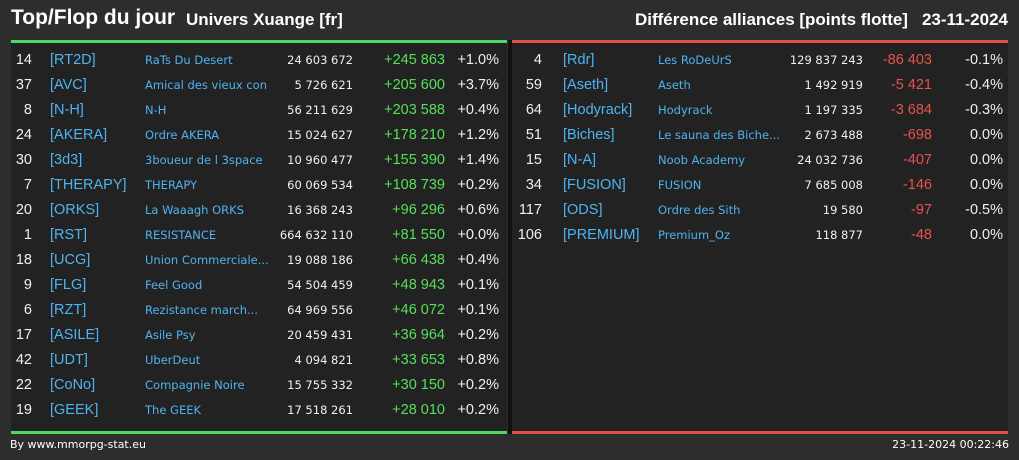 This screenshot has height=460, width=1019. Describe the element at coordinates (760, 432) in the screenshot. I see `flop-accent-bar` at that location.